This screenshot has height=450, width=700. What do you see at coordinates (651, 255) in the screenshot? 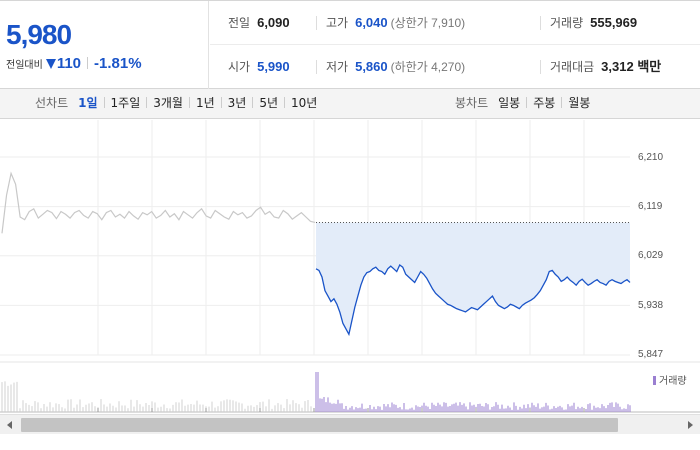
I see `y-tick-label: 6,029` at bounding box center [651, 255].